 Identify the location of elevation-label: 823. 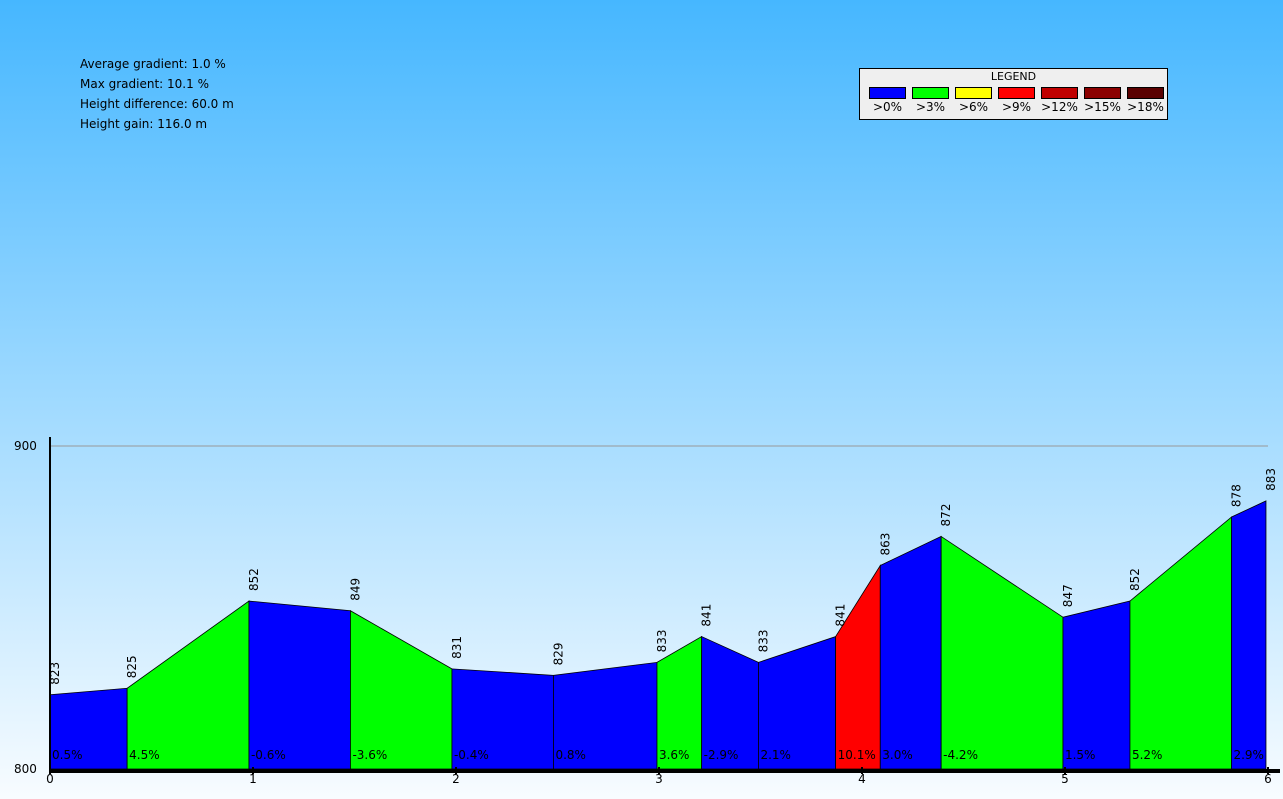
(55, 673).